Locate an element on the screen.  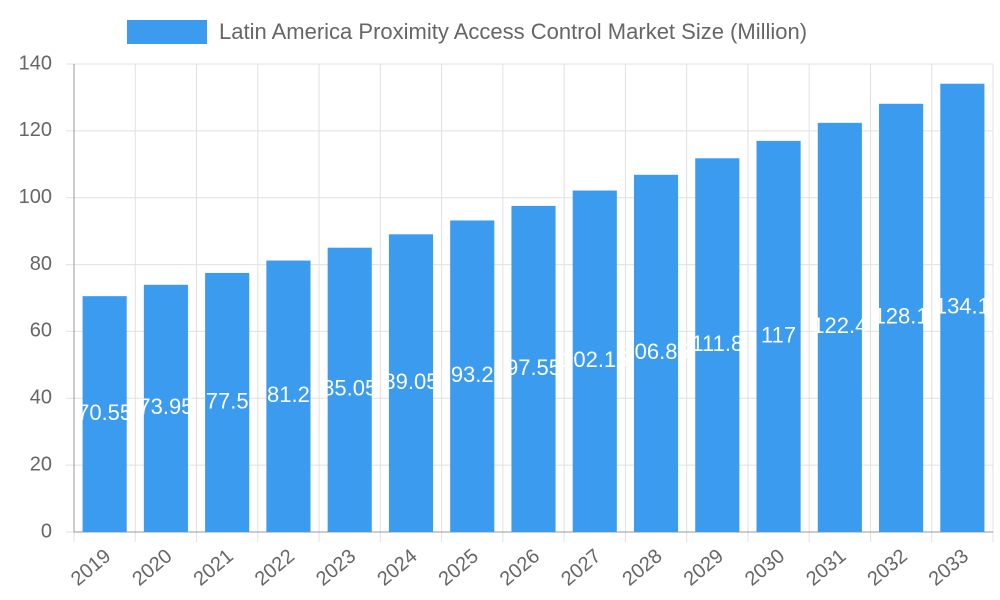
data-label: 70.55 is located at coordinates (104, 412).